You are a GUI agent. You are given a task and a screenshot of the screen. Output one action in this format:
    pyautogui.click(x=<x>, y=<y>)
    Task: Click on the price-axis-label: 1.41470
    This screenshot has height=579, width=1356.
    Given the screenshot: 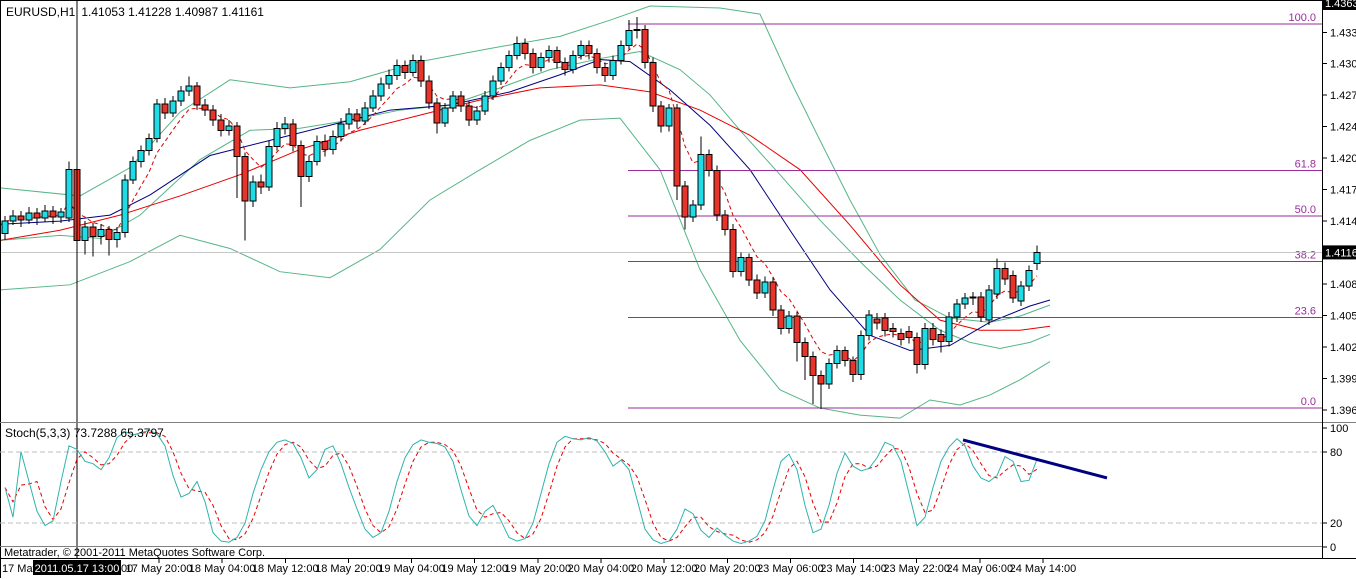 What is the action you would take?
    pyautogui.click(x=1343, y=222)
    